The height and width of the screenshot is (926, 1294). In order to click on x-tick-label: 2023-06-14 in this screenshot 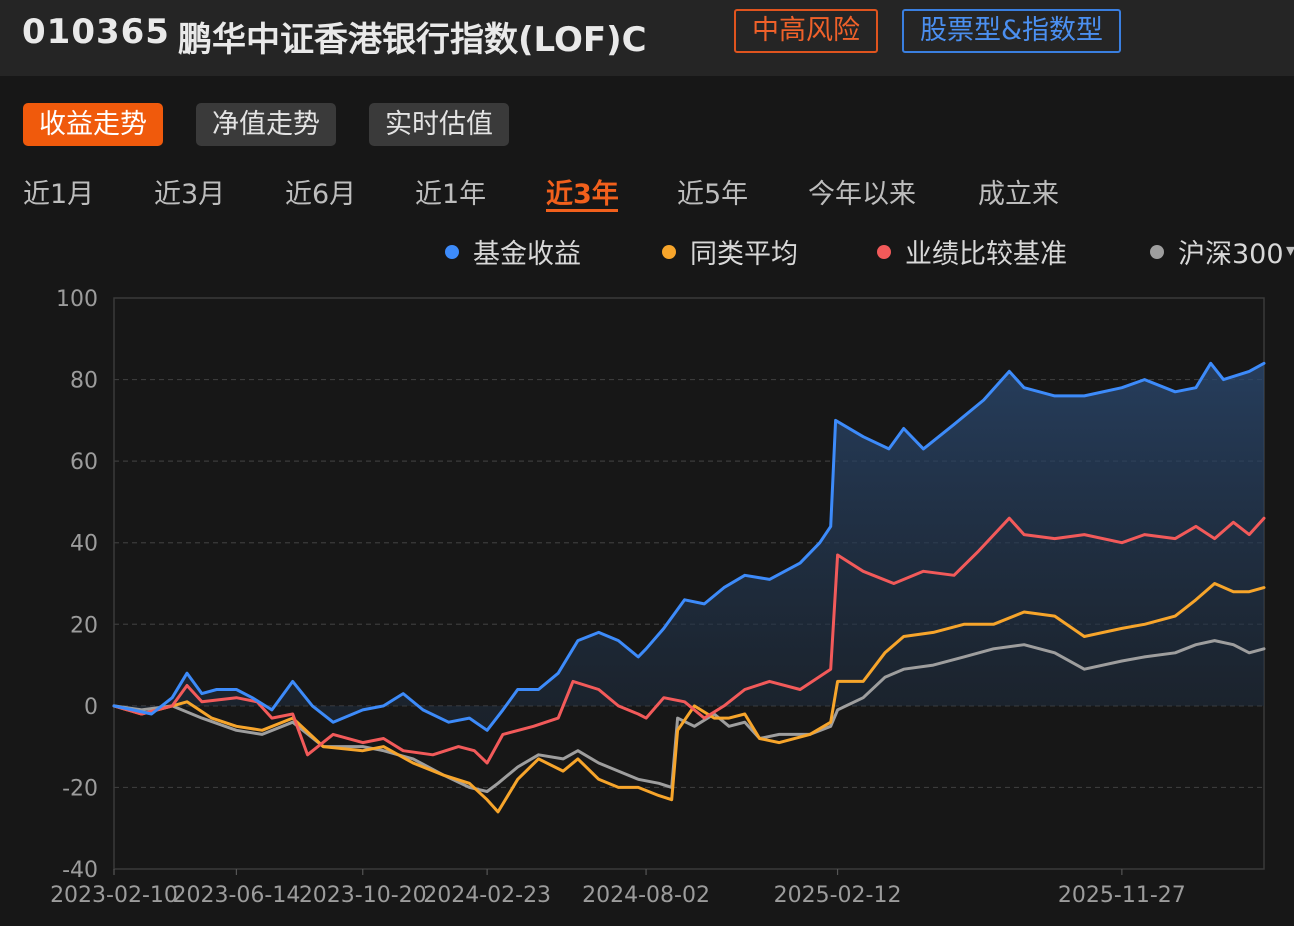, I will do `click(236, 895)`.